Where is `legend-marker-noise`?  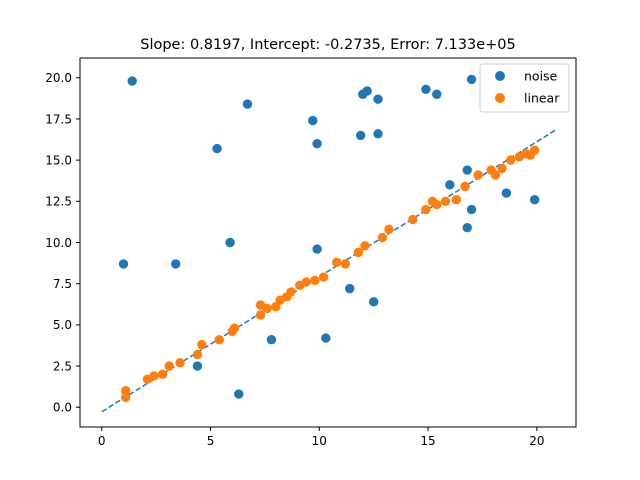 legend-marker-noise is located at coordinates (500, 76).